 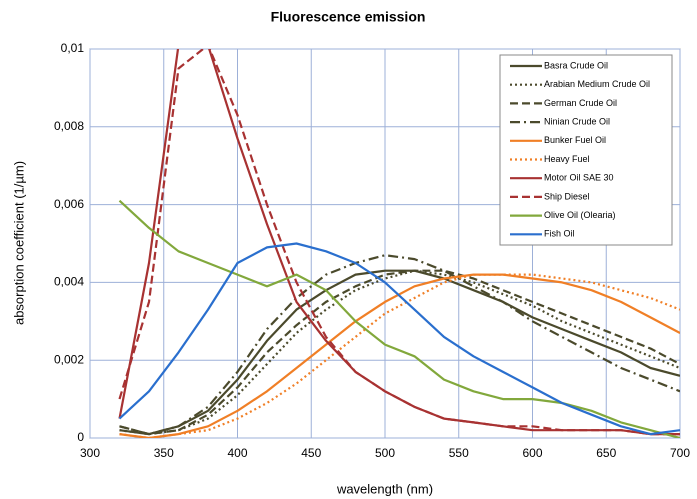 I want to click on y-tick-label: 0,004, so click(x=69, y=282).